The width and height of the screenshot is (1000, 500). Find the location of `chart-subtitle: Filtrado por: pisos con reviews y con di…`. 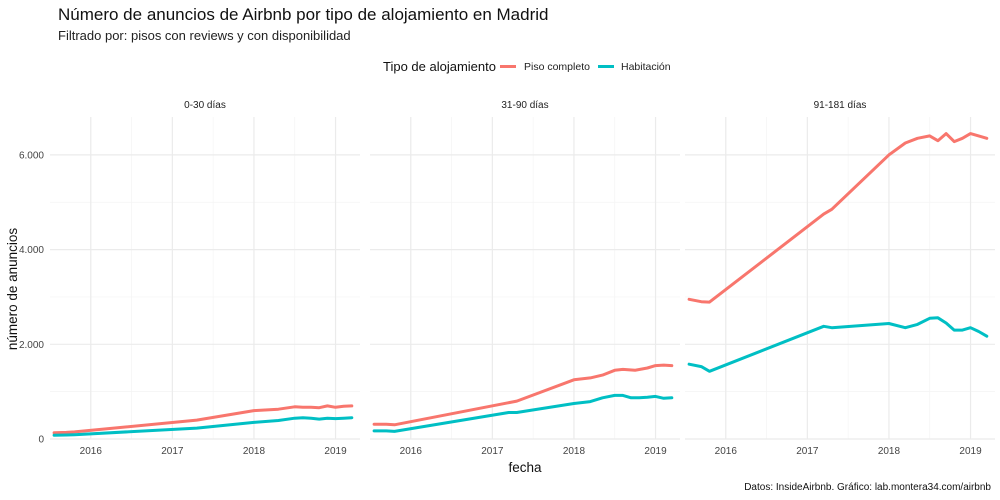

chart-subtitle: Filtrado por: pisos con reviews y con di… is located at coordinates (204, 35).